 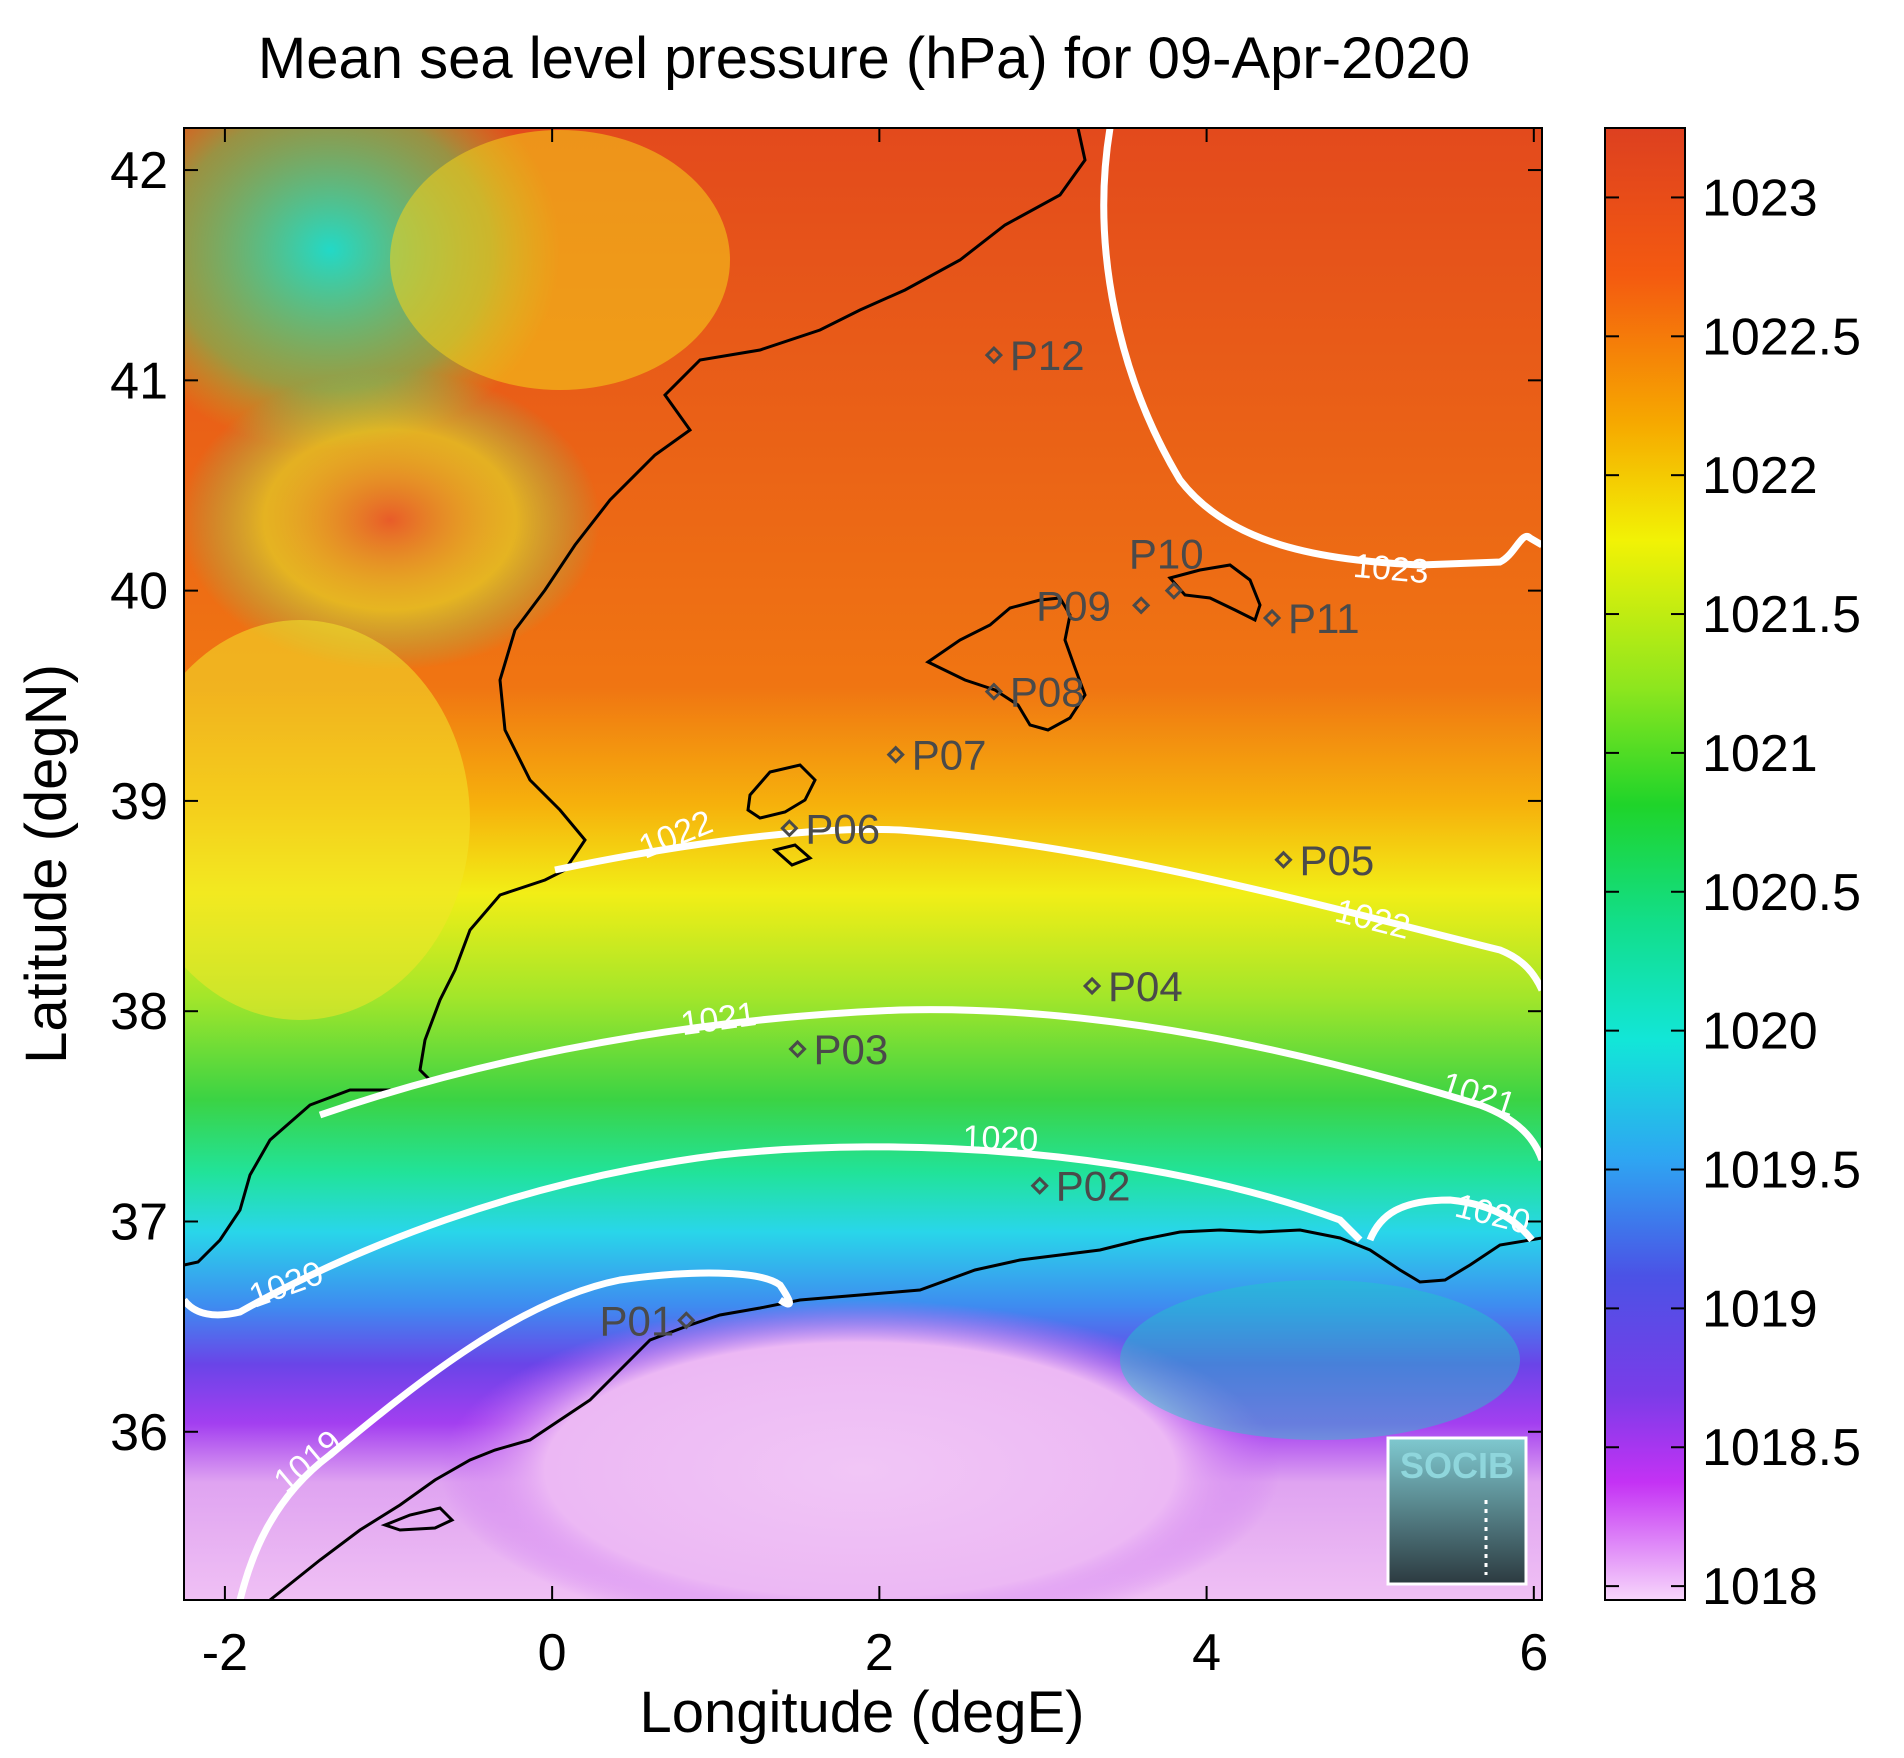 What do you see at coordinates (1760, 754) in the screenshot?
I see `colorbar-tick-label: 1021` at bounding box center [1760, 754].